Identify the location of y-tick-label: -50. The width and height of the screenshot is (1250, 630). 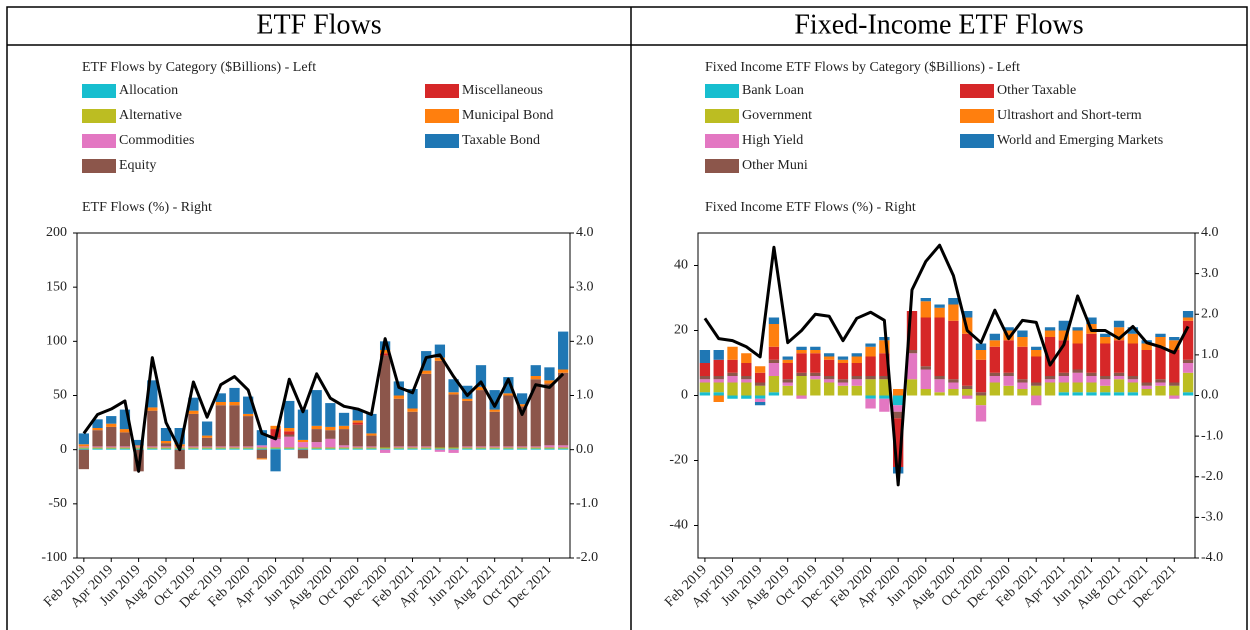
(57, 503).